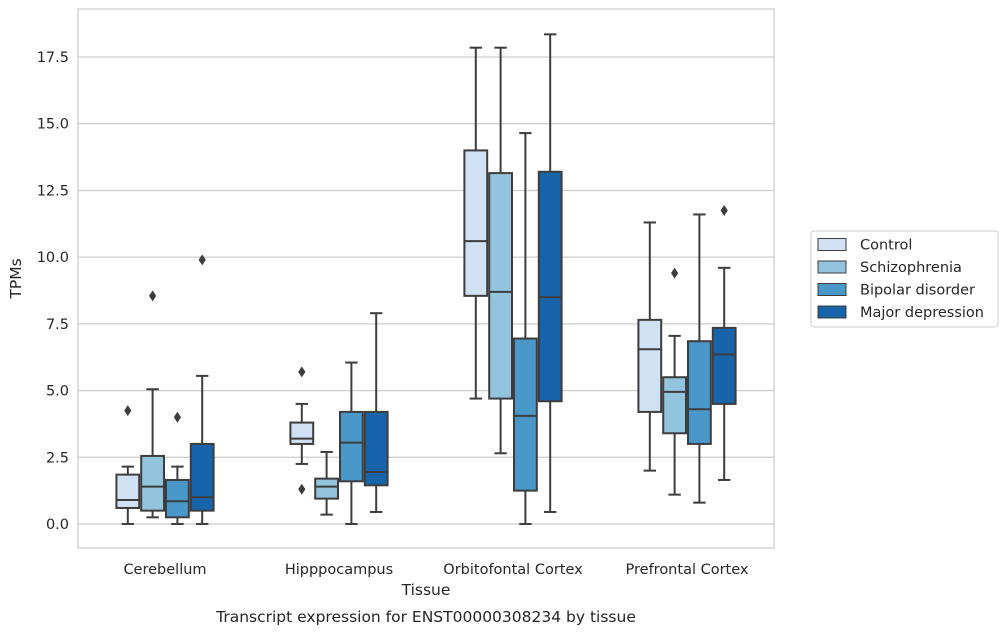 Image resolution: width=1007 pixels, height=634 pixels. What do you see at coordinates (57, 458) in the screenshot?
I see `y-tick-label: 2.5` at bounding box center [57, 458].